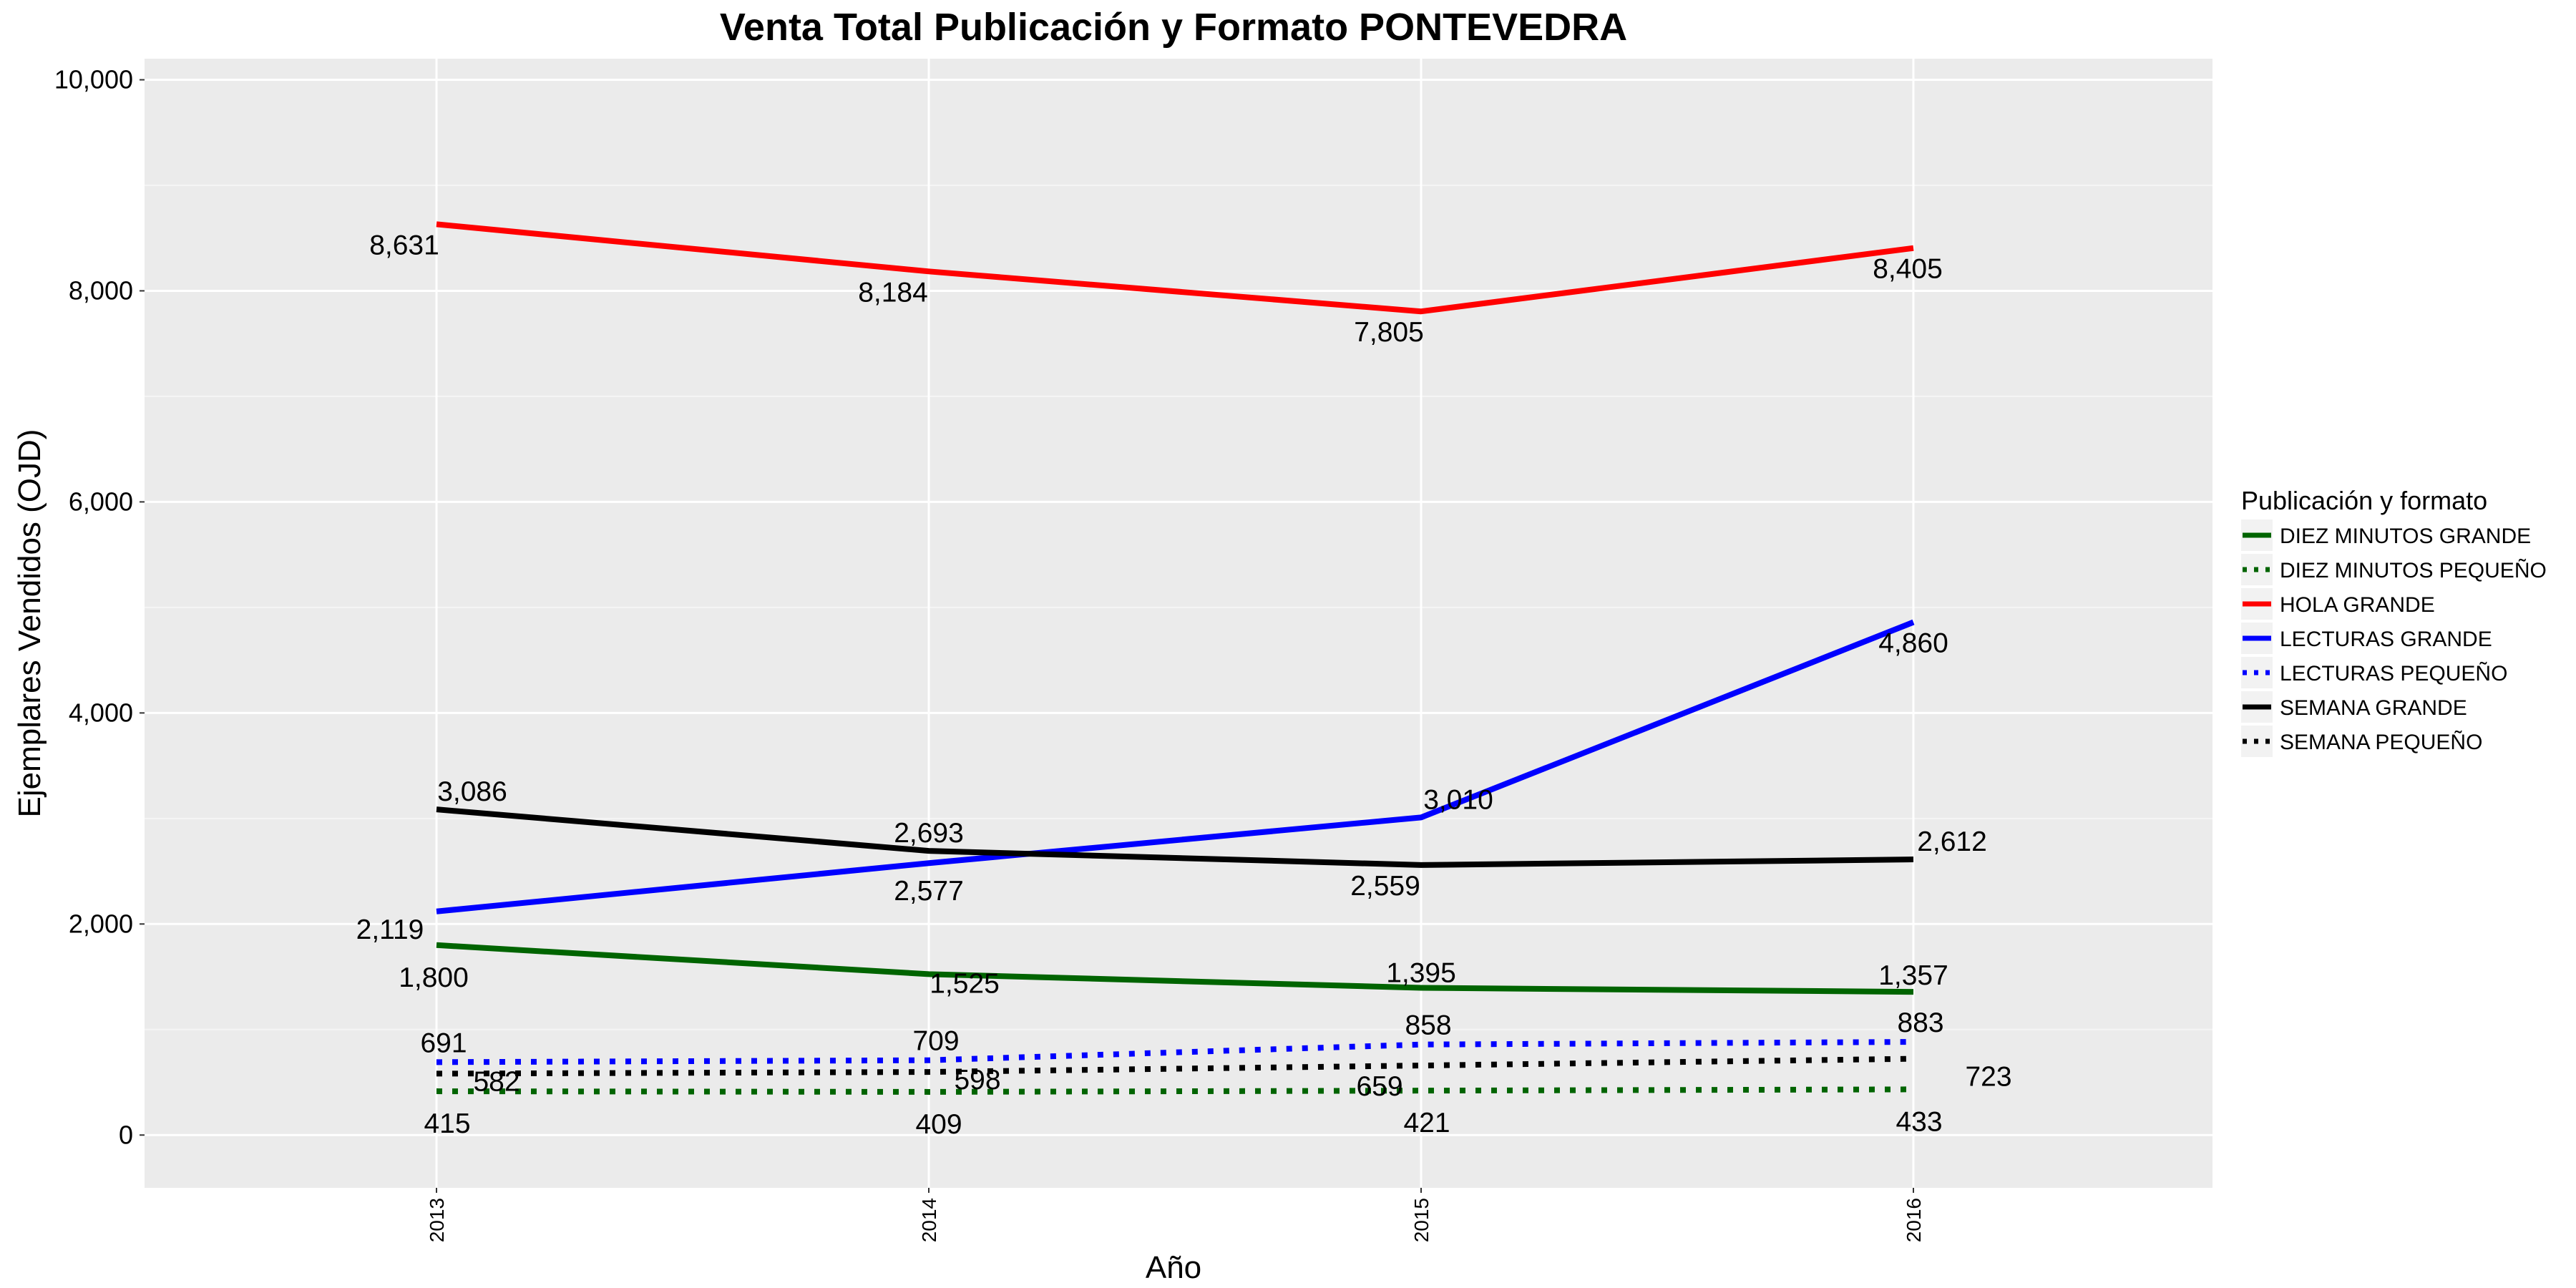  I want to click on y-axis: 0 2,000 4,000 6,000 8,000 10,000, so click(100, 606).